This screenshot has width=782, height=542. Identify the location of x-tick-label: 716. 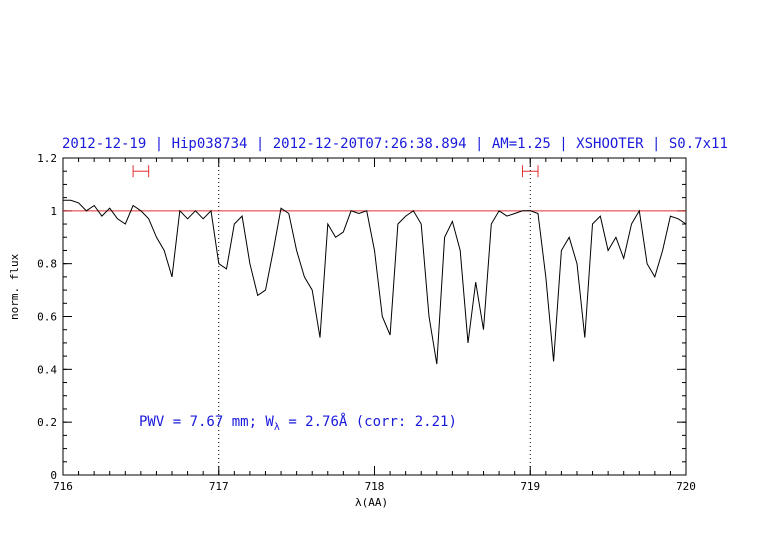
(63, 486).